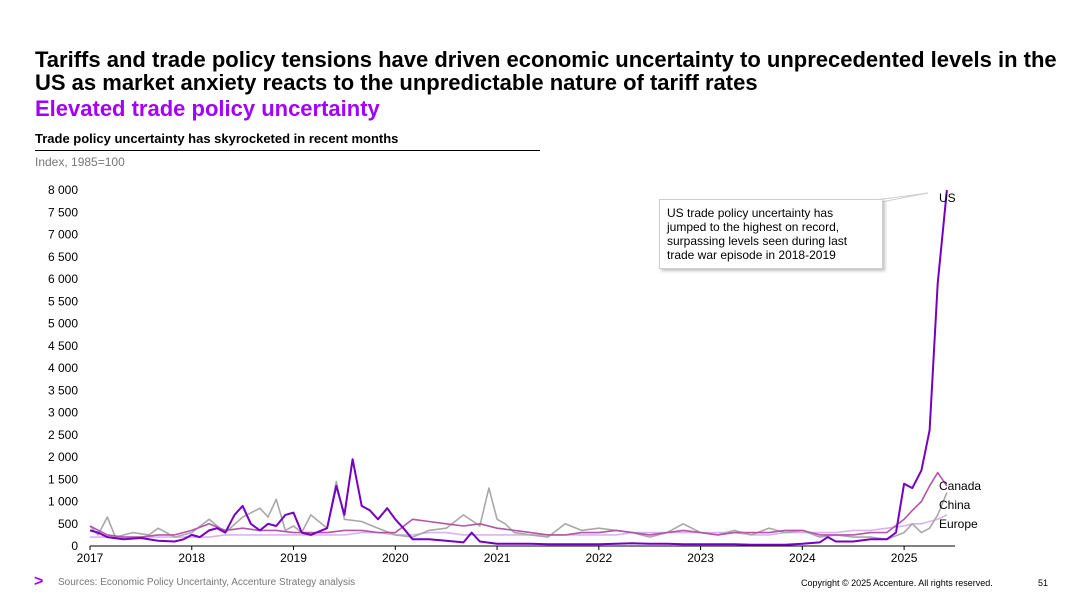 The height and width of the screenshot is (608, 1080). I want to click on y-tick-label: 7 000, so click(63, 235).